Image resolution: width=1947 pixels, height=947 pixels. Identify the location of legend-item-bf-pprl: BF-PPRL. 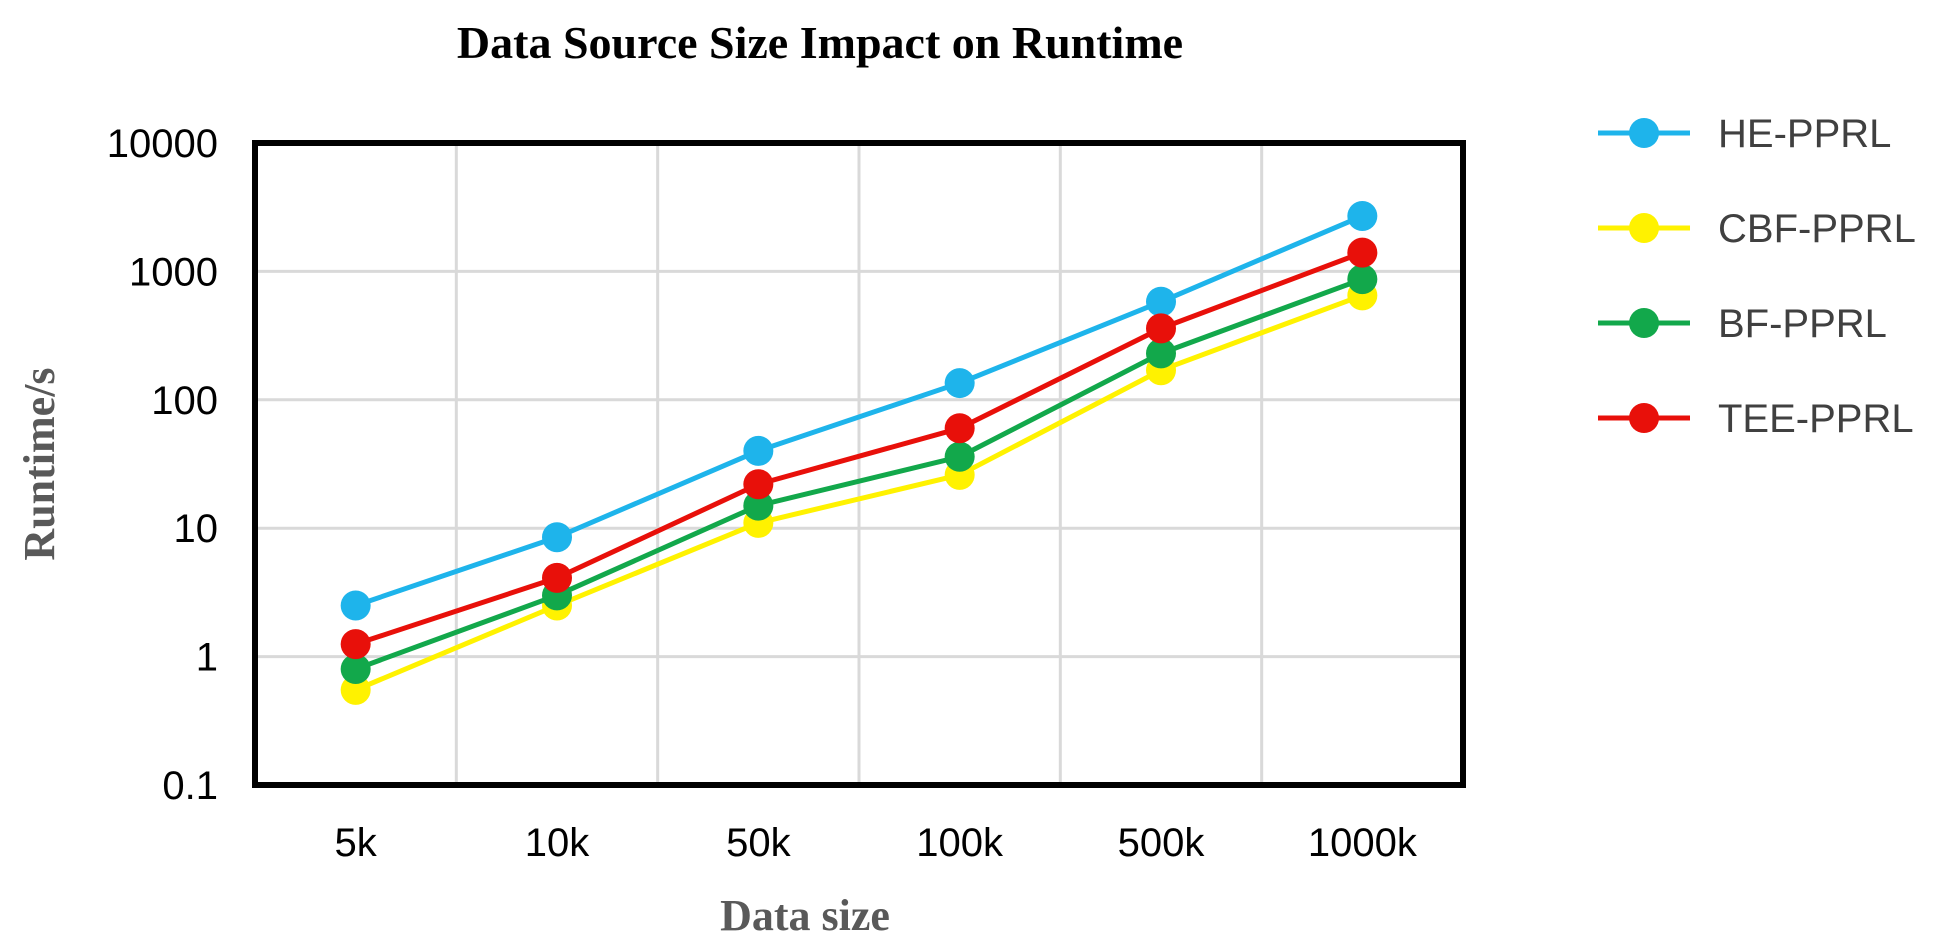
(1742, 324).